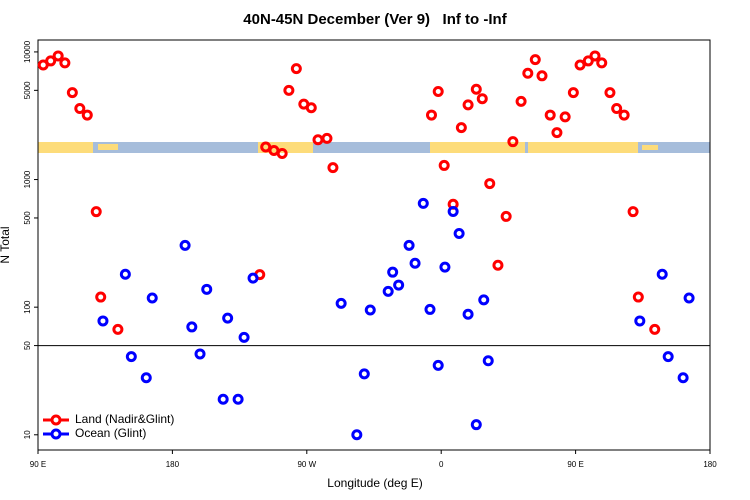  What do you see at coordinates (27, 307) in the screenshot?
I see `y-tick-label: 100` at bounding box center [27, 307].